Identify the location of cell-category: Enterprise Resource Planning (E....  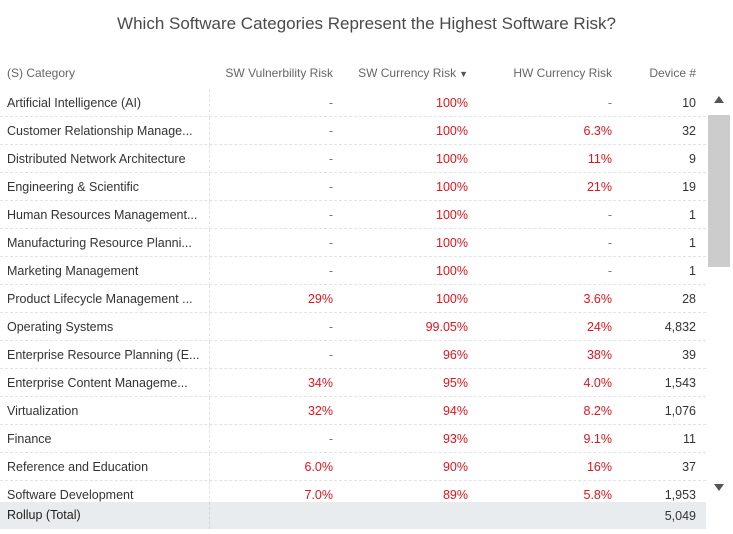
(105, 354).